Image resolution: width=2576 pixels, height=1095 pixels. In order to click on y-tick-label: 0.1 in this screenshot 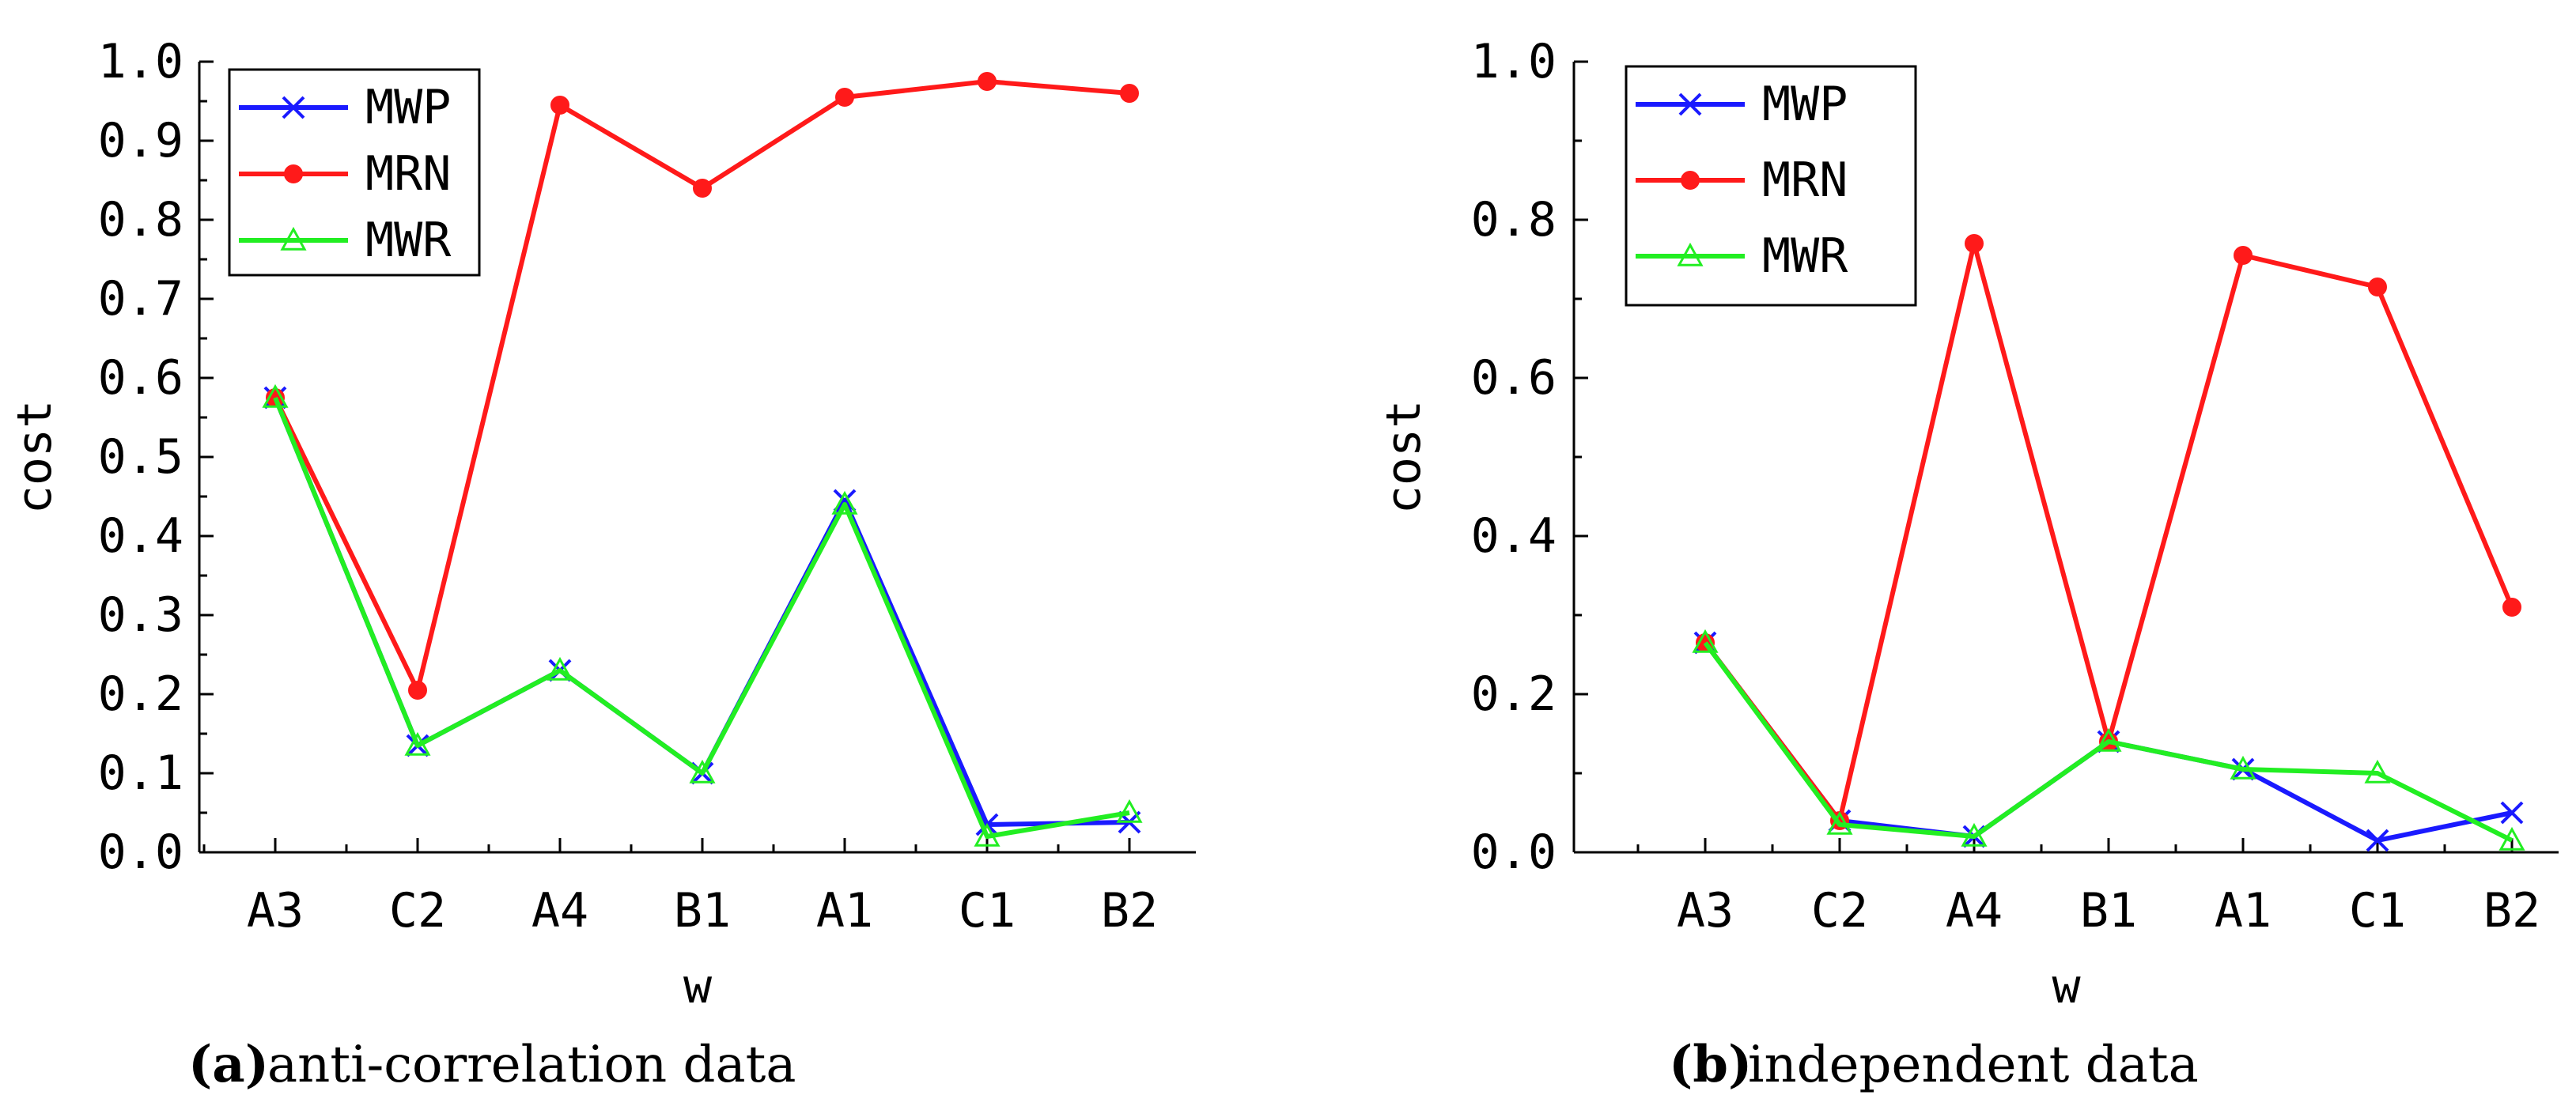, I will do `click(140, 774)`.